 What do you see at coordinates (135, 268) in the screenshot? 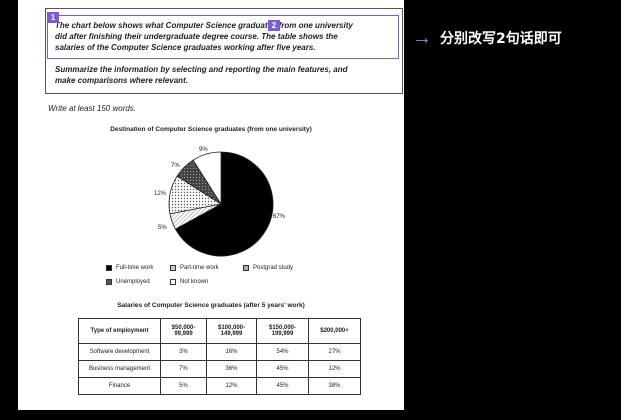
I see `legend-label-full-time: Full-time work` at bounding box center [135, 268].